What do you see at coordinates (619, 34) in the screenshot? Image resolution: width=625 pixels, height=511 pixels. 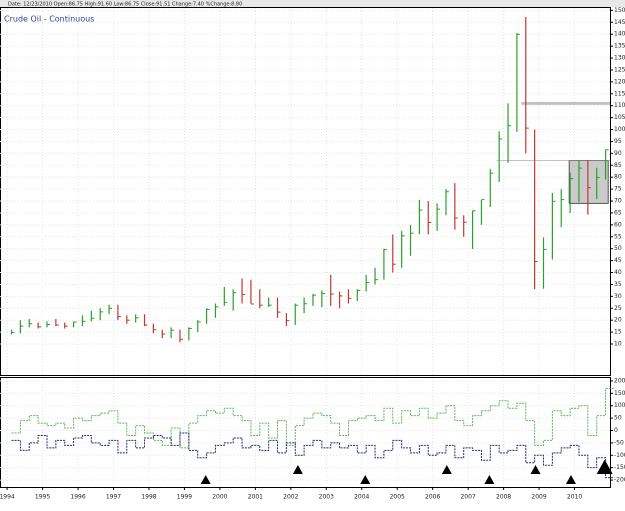 I see `y-tick-label: 140` at bounding box center [619, 34].